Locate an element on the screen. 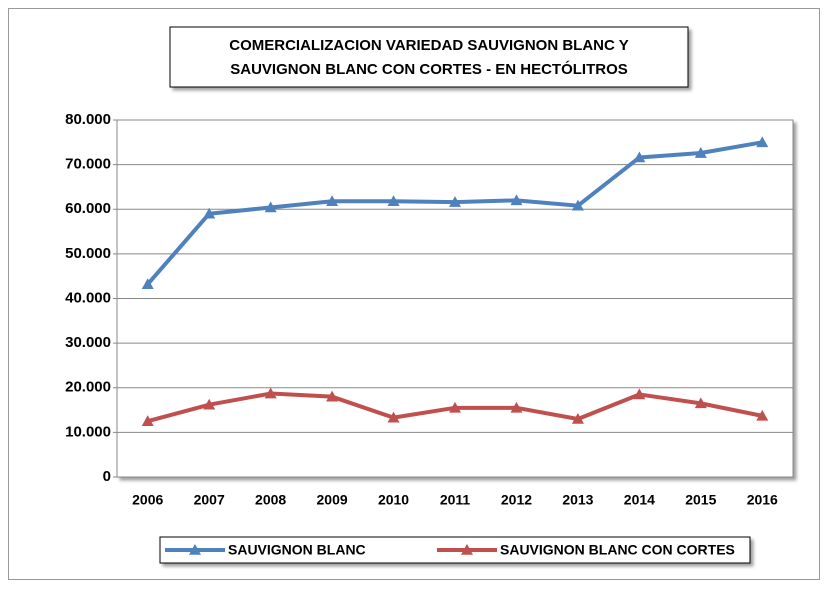 The image size is (827, 593). legend-label: SAUVIGNON BLANC CON CORTES is located at coordinates (617, 550).